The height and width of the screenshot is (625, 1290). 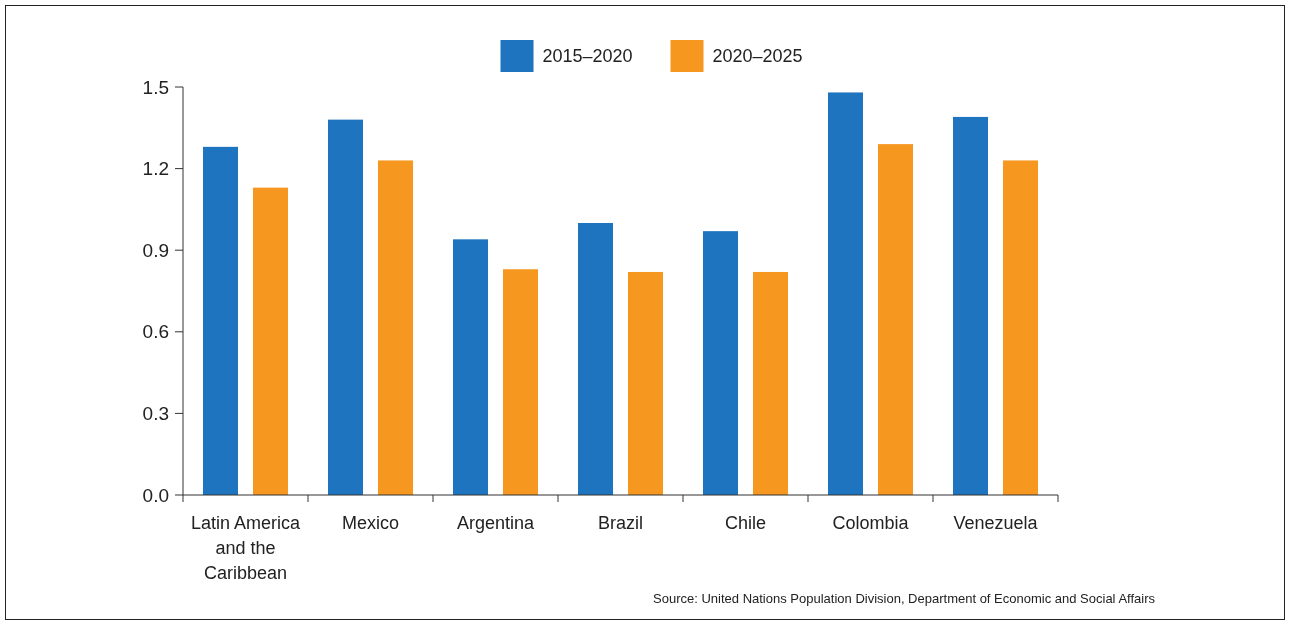 What do you see at coordinates (871, 523) in the screenshot?
I see `x-tick-label: Colombia` at bounding box center [871, 523].